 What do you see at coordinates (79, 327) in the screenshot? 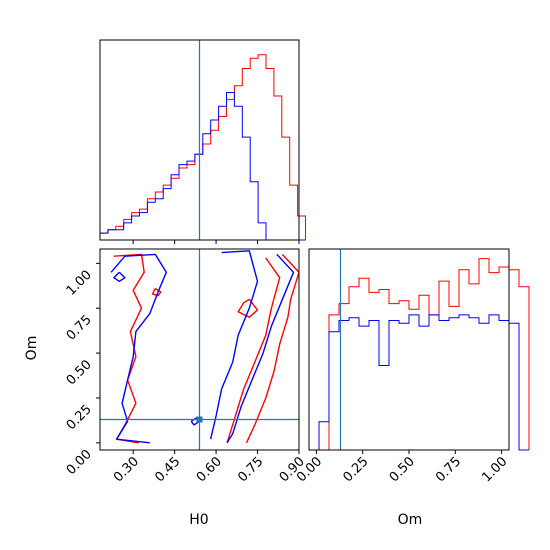
I see `om-y-tick-label-3: 0.75` at bounding box center [79, 327].